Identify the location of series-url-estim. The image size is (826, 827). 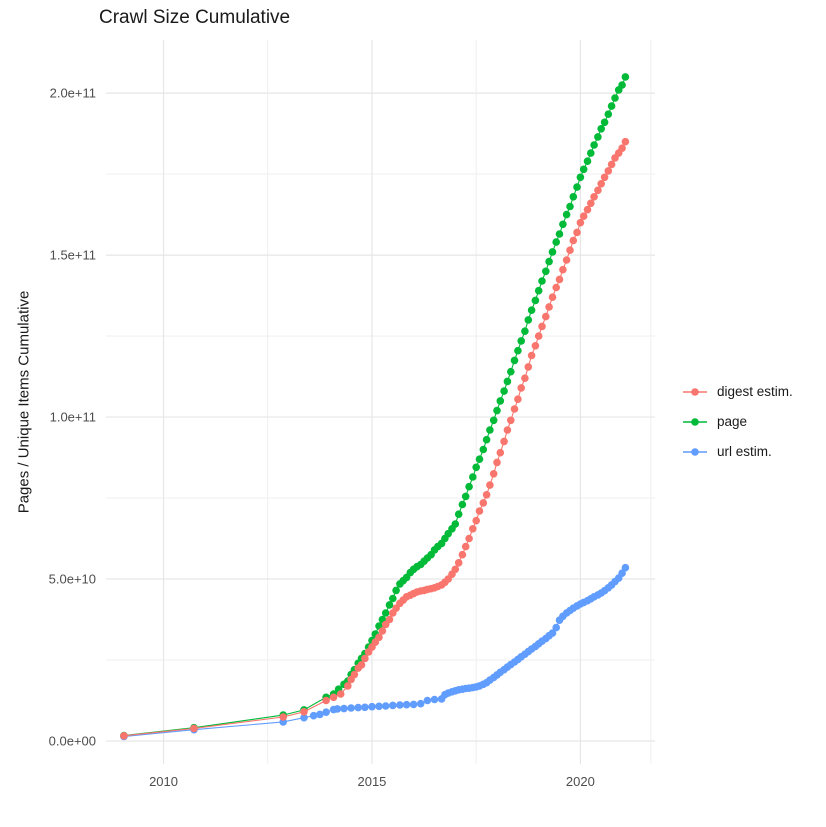
(375, 652).